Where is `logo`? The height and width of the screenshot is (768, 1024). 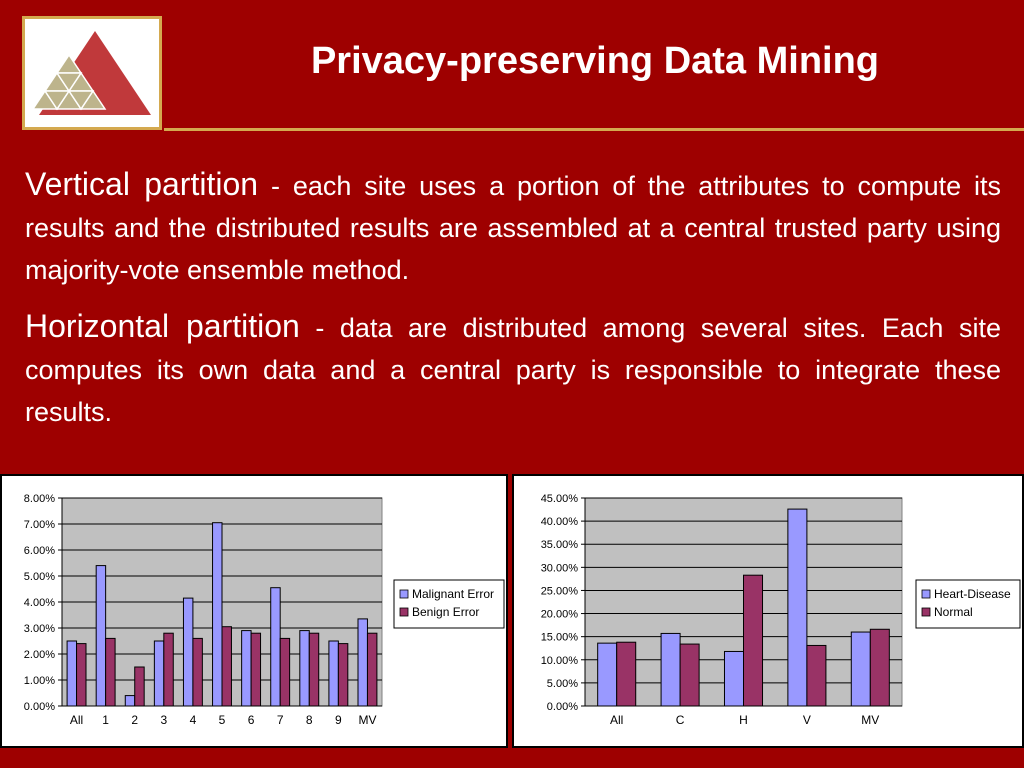
logo is located at coordinates (92, 73).